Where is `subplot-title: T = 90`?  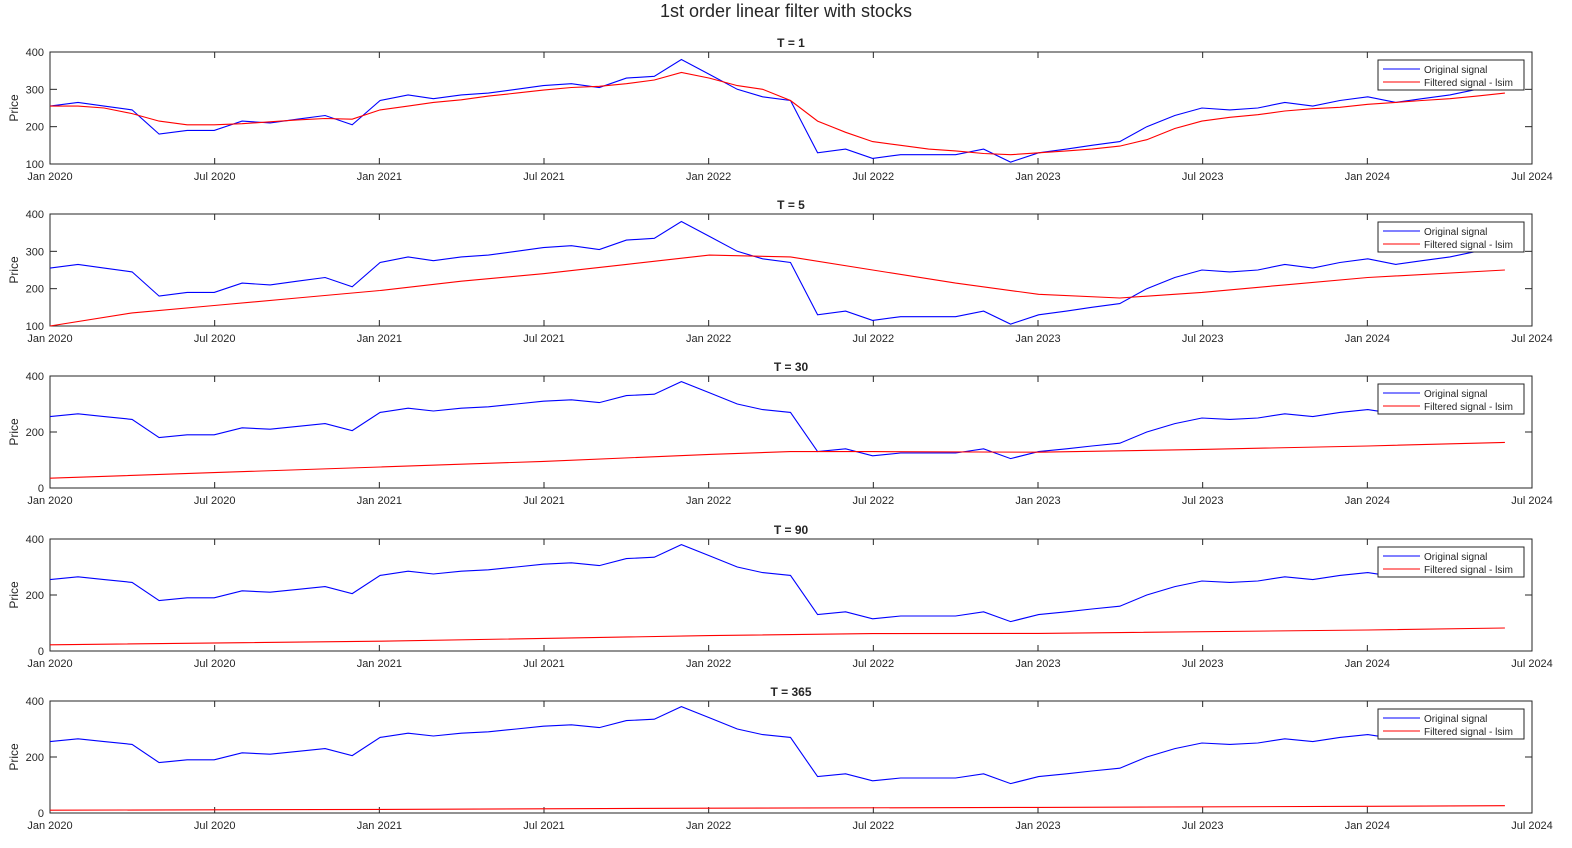
subplot-title: T = 90 is located at coordinates (791, 530).